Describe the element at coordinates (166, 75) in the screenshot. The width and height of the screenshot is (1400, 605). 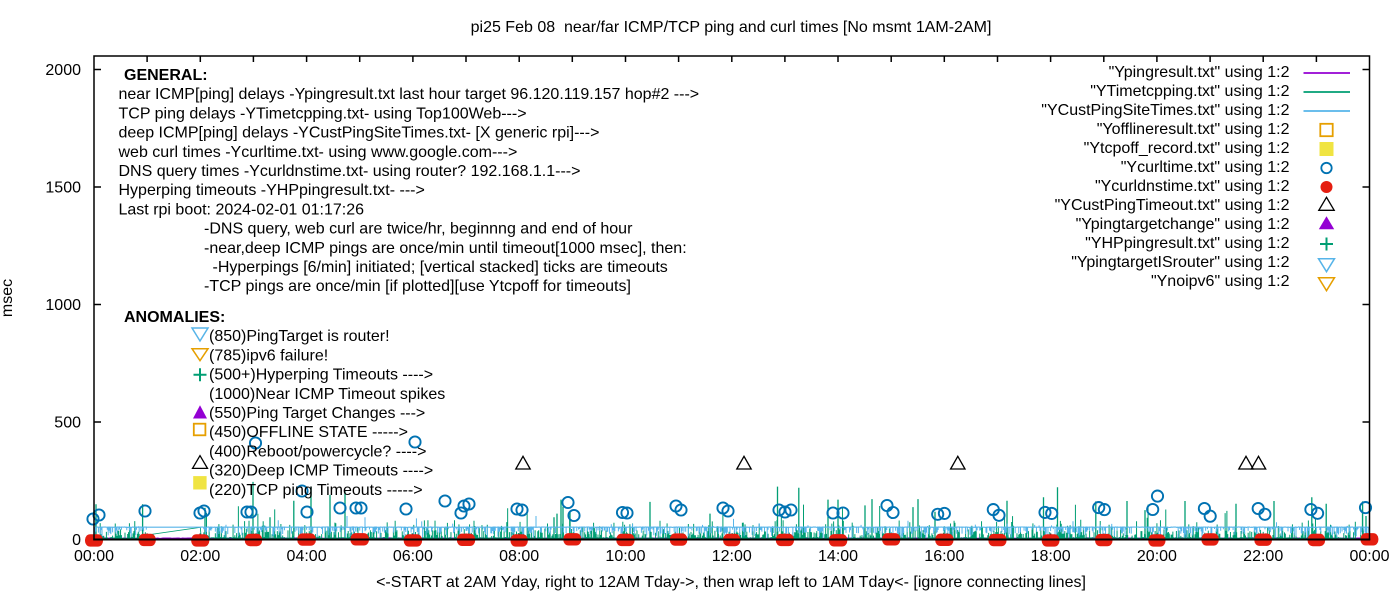
I see `svg-text: GENERAL:` at that location.